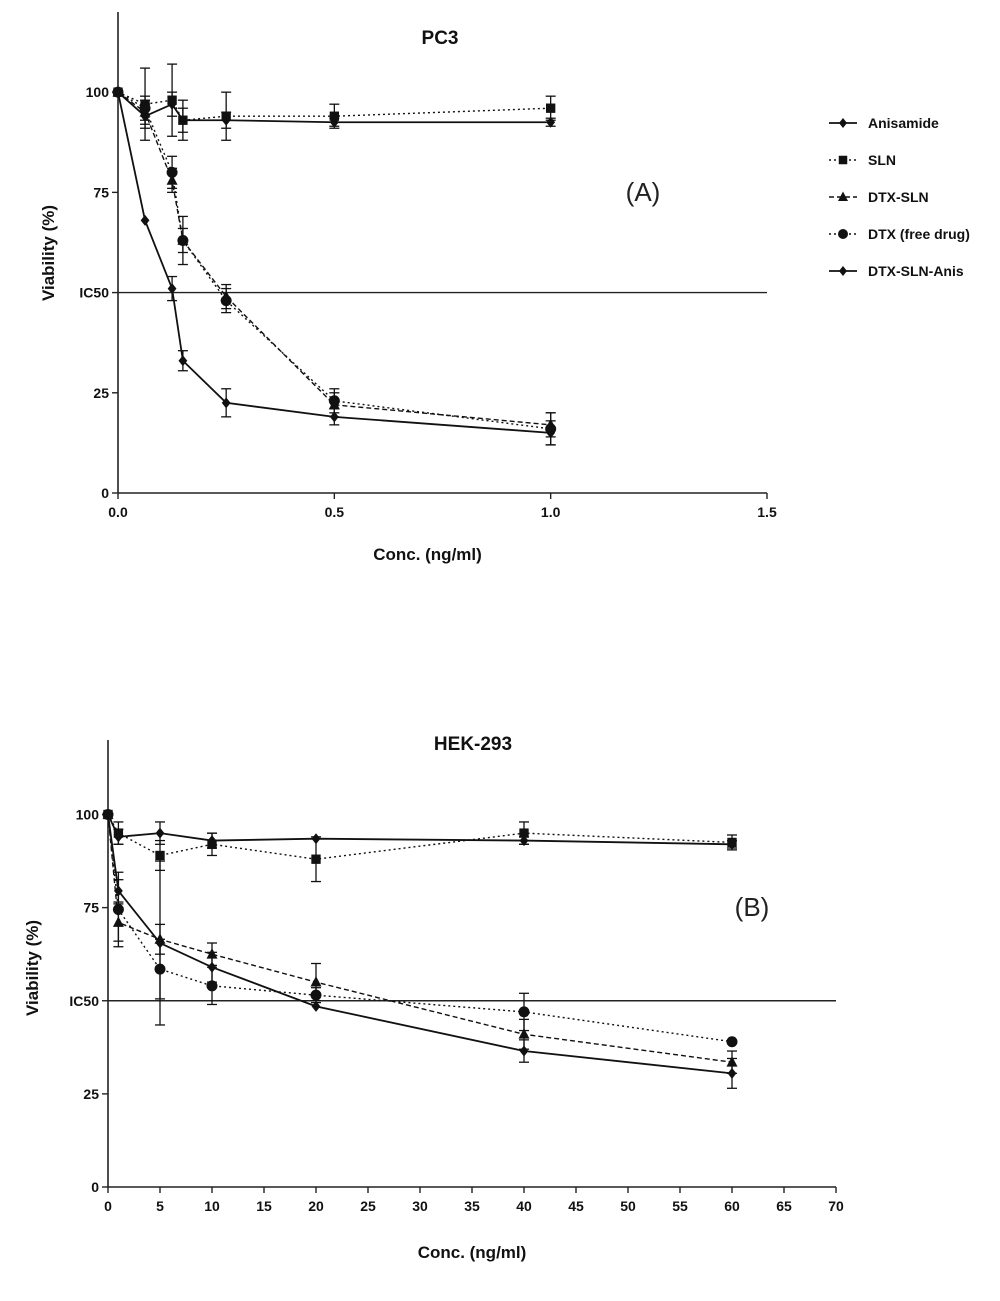 This screenshot has height=1301, width=1000. I want to click on x-tick-label: 0.5, so click(335, 512).